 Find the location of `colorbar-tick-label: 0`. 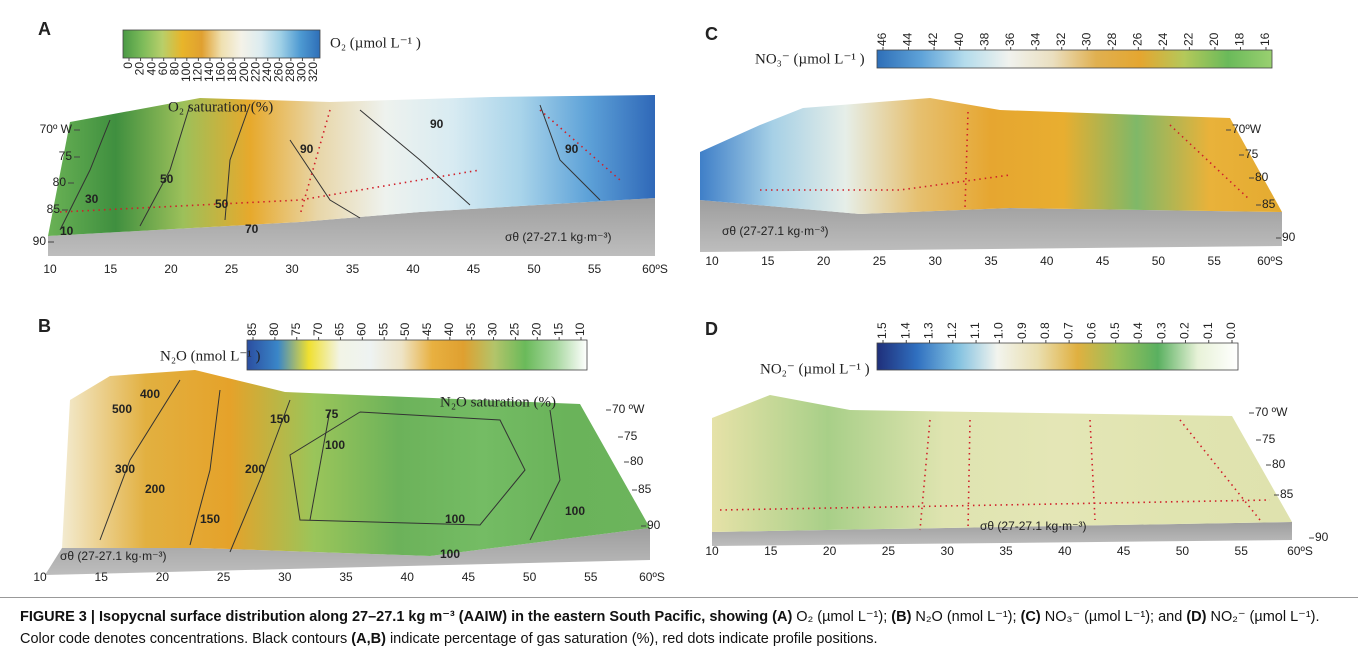

colorbar-tick-label: 0 is located at coordinates (128, 65).